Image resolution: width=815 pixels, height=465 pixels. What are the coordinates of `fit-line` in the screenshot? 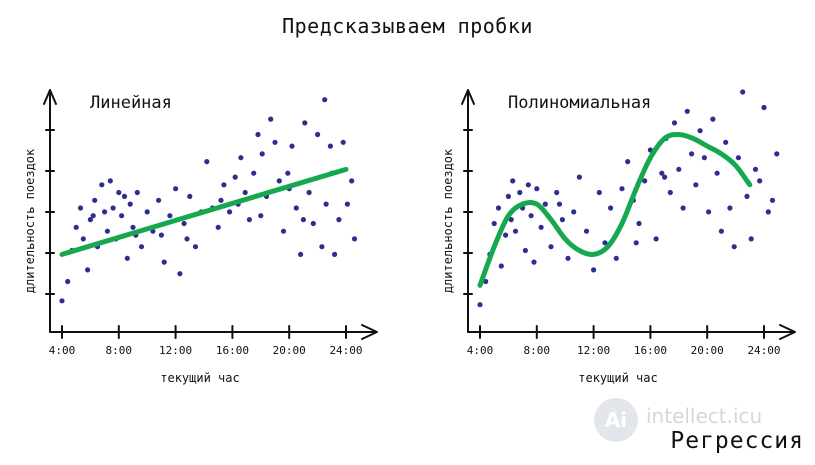 It's located at (204, 211).